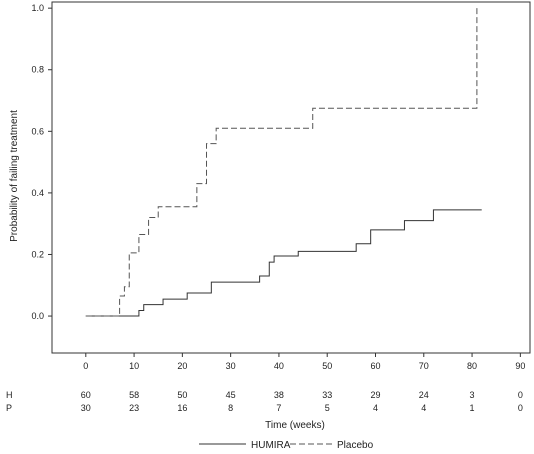 The height and width of the screenshot is (454, 534). Describe the element at coordinates (231, 366) in the screenshot. I see `x-tick-label: 30` at that location.